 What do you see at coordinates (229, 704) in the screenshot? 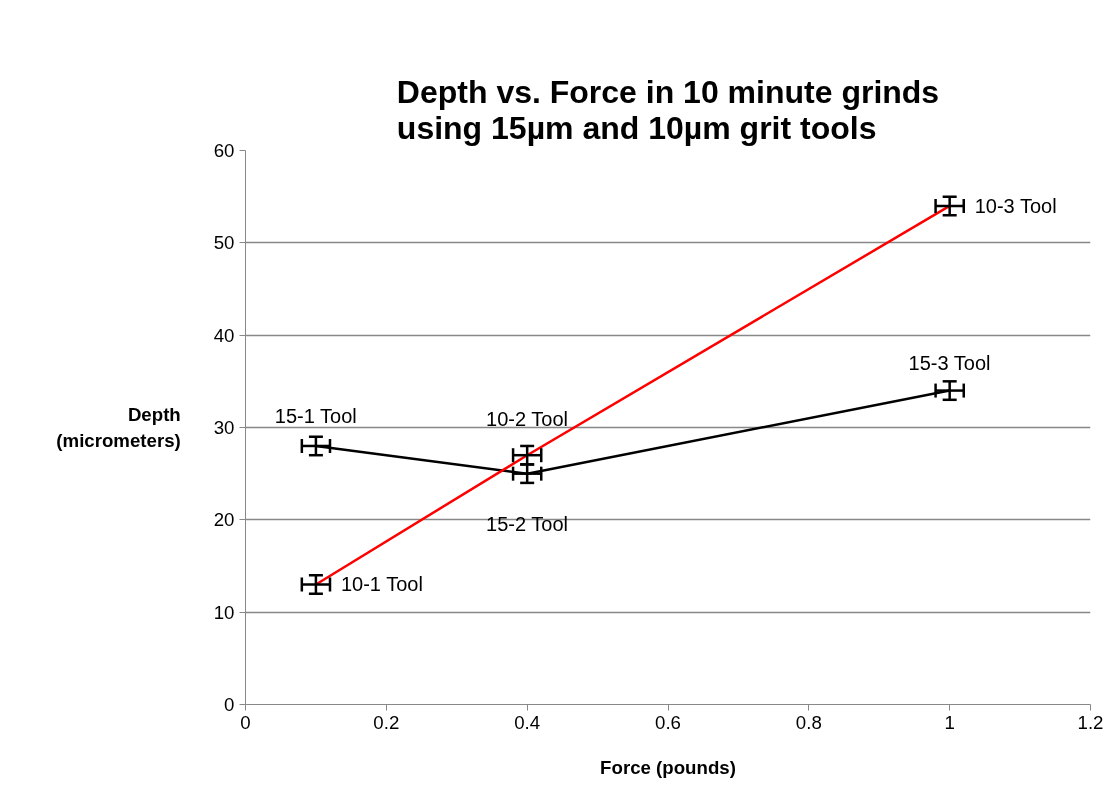
I see `y-tick-label: 0` at bounding box center [229, 704].